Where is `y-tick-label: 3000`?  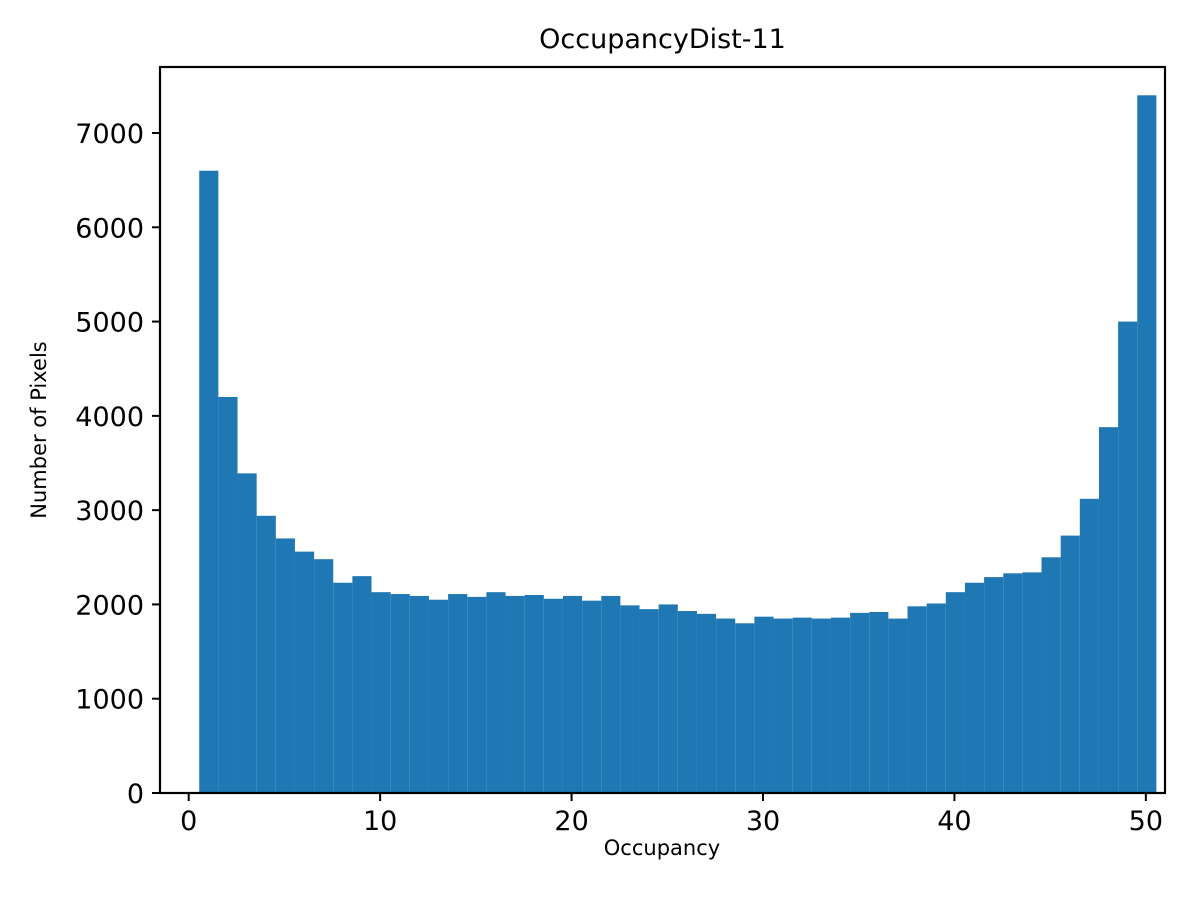
y-tick-label: 3000 is located at coordinates (109, 511).